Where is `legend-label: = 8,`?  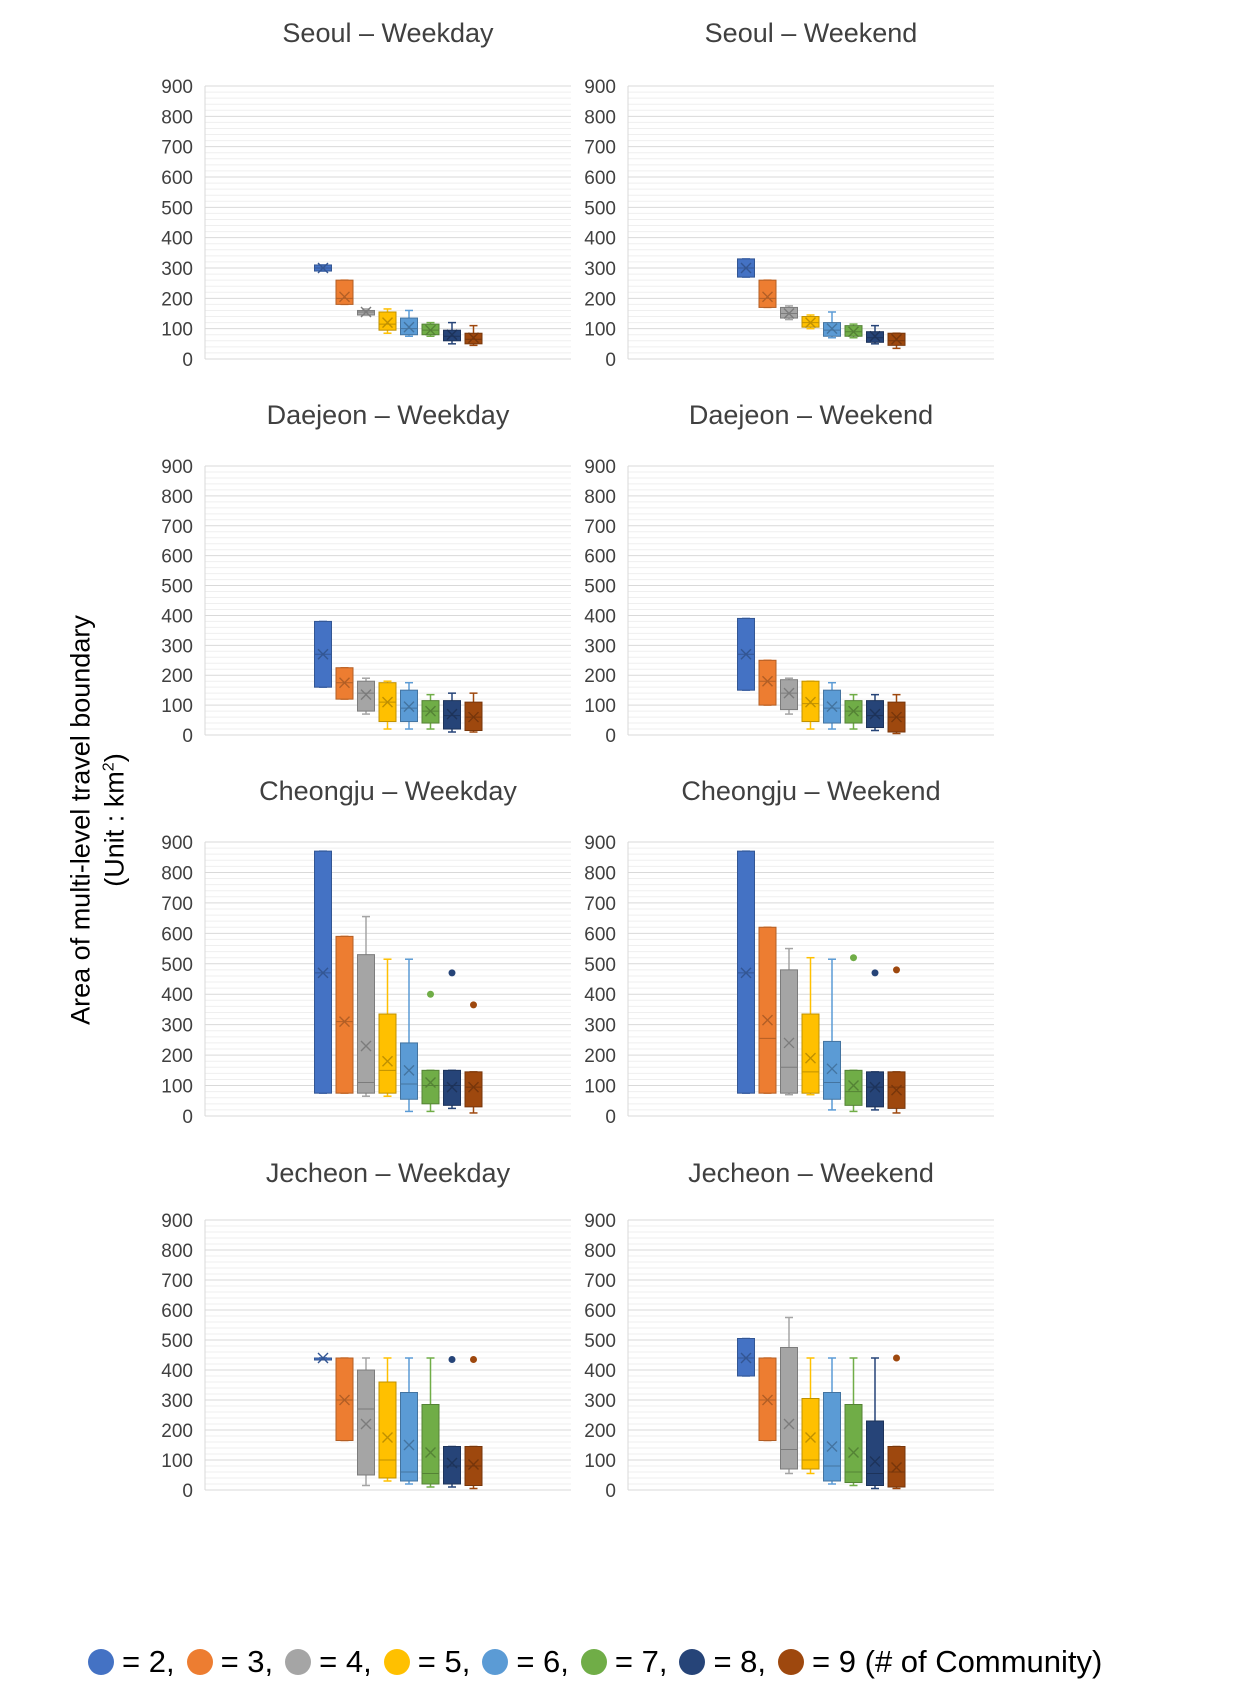
legend-label: = 8, is located at coordinates (740, 1661).